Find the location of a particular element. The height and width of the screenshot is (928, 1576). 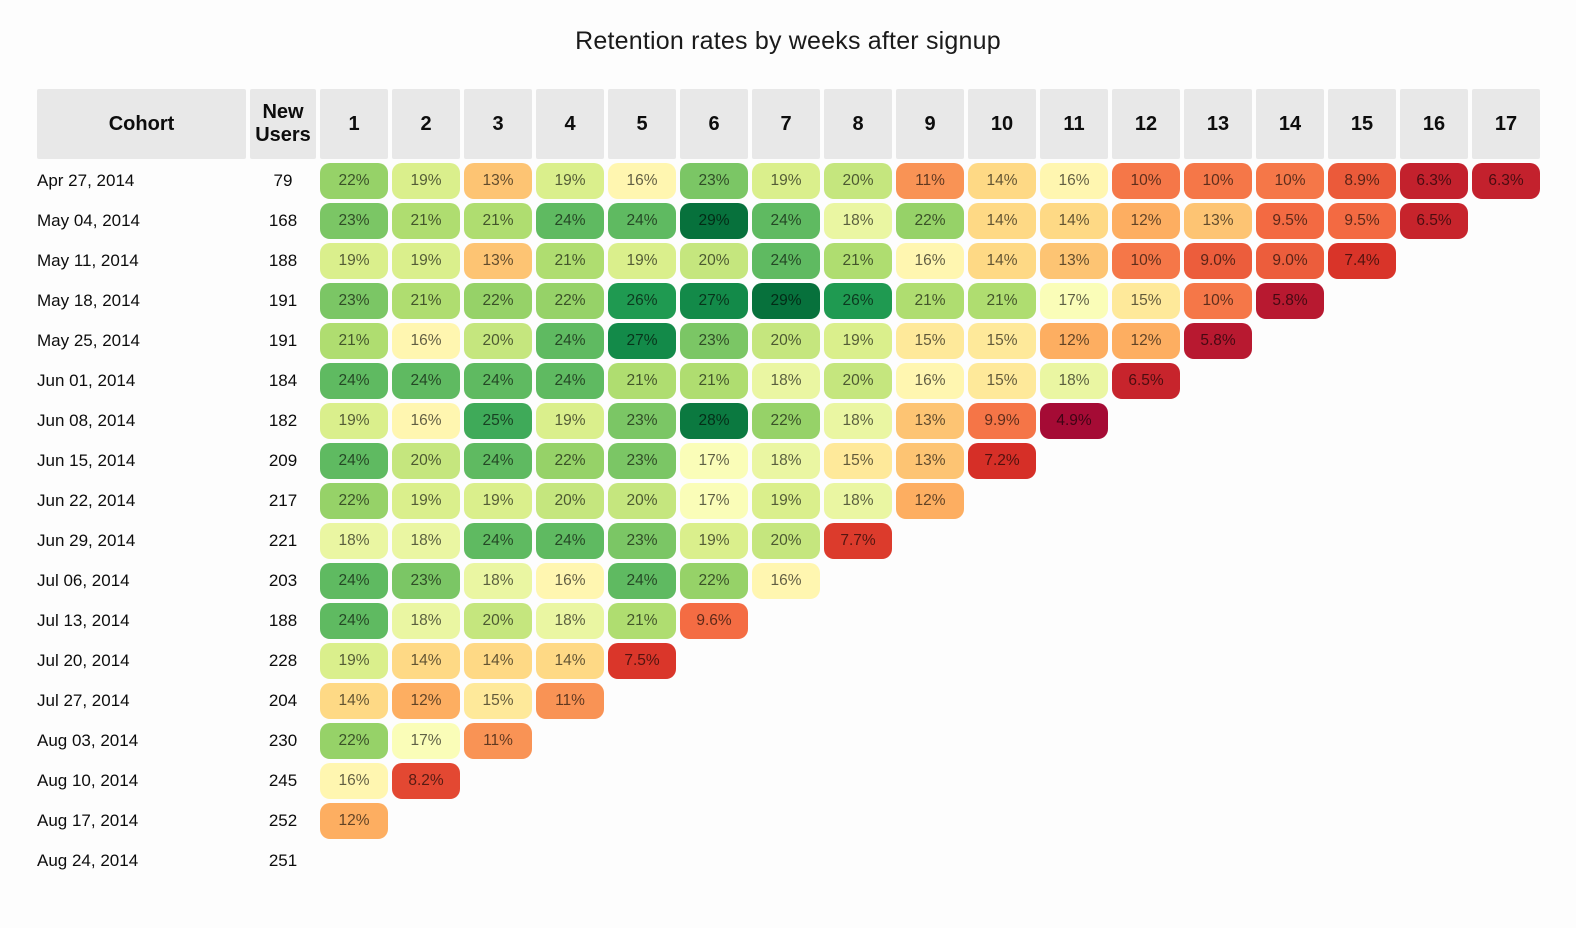

new-users-value: 209 is located at coordinates (283, 460).